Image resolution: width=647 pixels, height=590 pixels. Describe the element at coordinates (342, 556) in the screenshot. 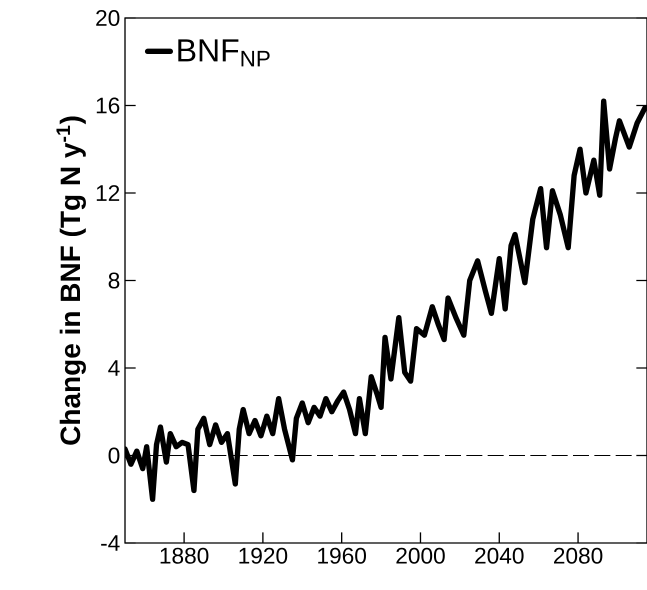

I see `x-tick-label: 1960` at that location.